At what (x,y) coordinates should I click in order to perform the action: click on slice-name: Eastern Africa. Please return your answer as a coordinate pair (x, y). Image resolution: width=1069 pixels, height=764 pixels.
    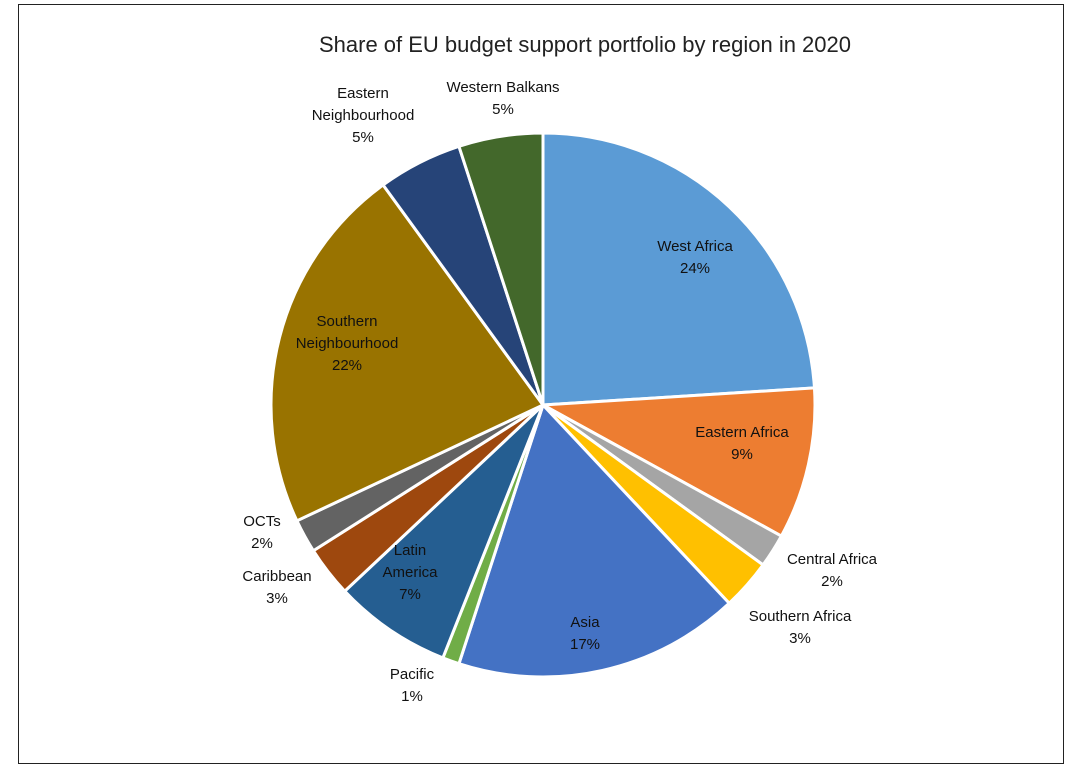
    Looking at the image, I should click on (742, 432).